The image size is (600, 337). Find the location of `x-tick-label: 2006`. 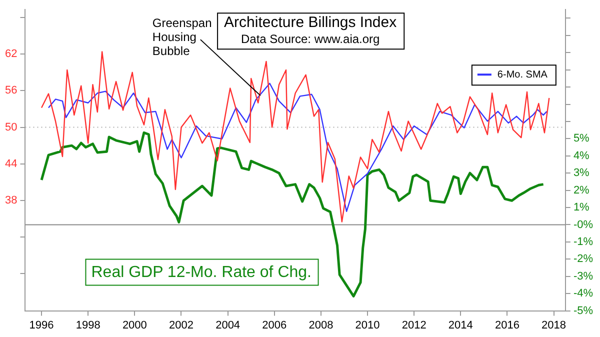

x-tick-label: 2006 is located at coordinates (274, 325).